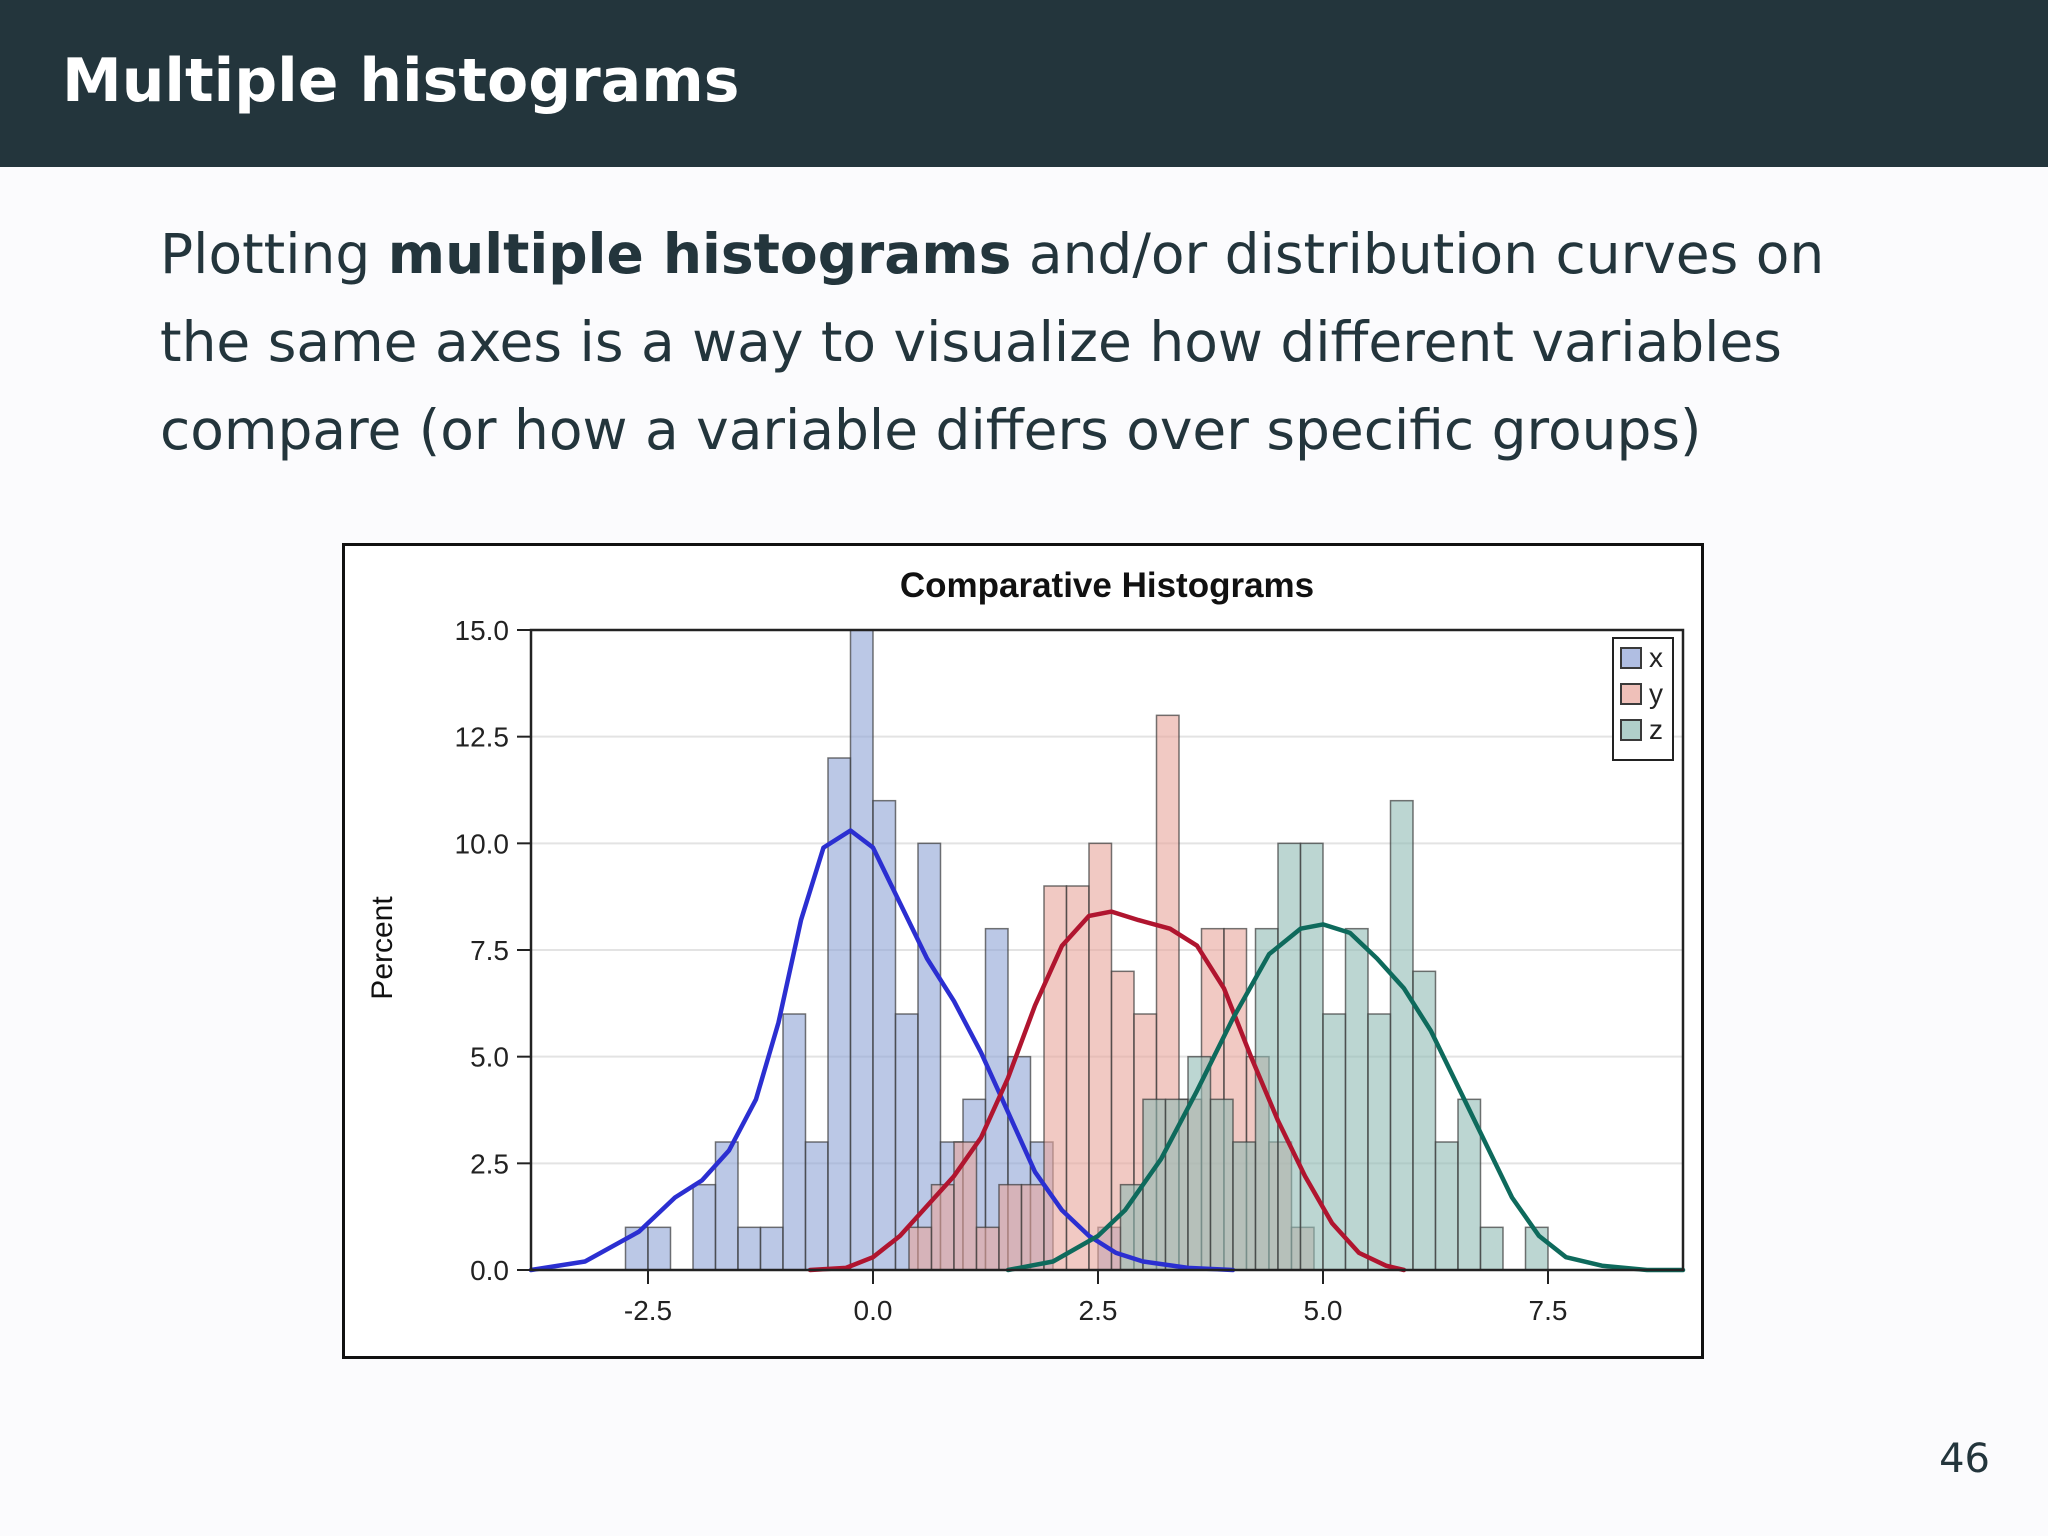 The image size is (2048, 1536). I want to click on legend-label-z: z, so click(1656, 729).